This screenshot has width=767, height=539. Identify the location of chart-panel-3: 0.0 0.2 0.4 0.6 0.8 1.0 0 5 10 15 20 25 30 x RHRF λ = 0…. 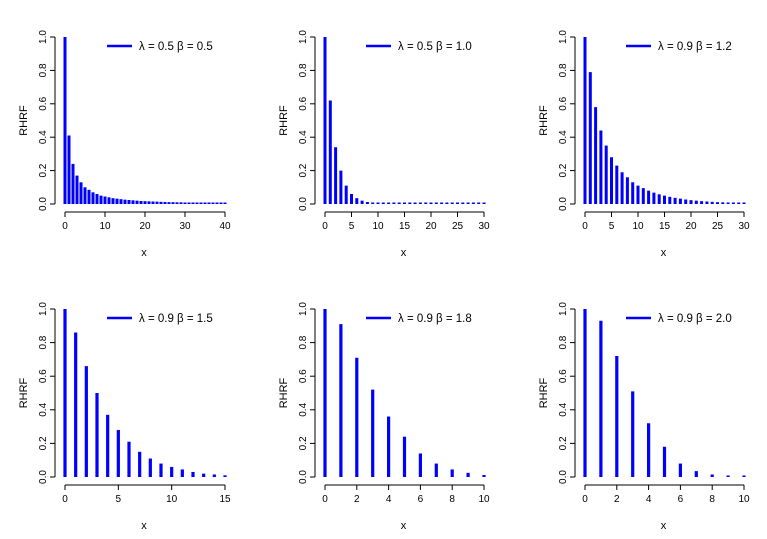
(644, 144).